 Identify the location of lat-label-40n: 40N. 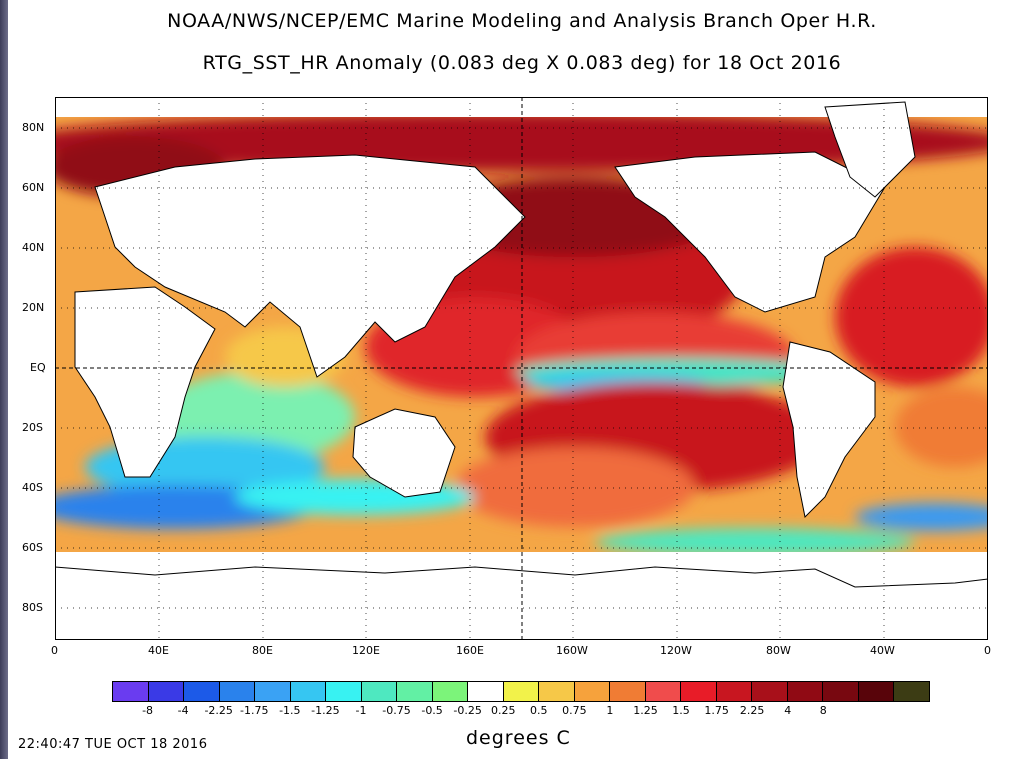
(33, 247).